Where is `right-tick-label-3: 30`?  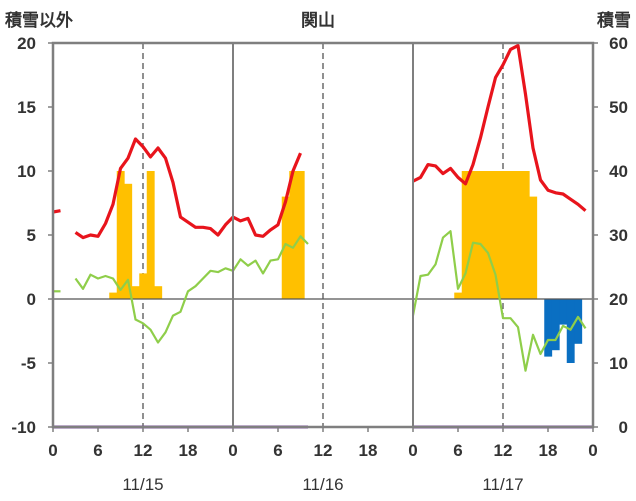 right-tick-label-3: 30 is located at coordinates (618, 235).